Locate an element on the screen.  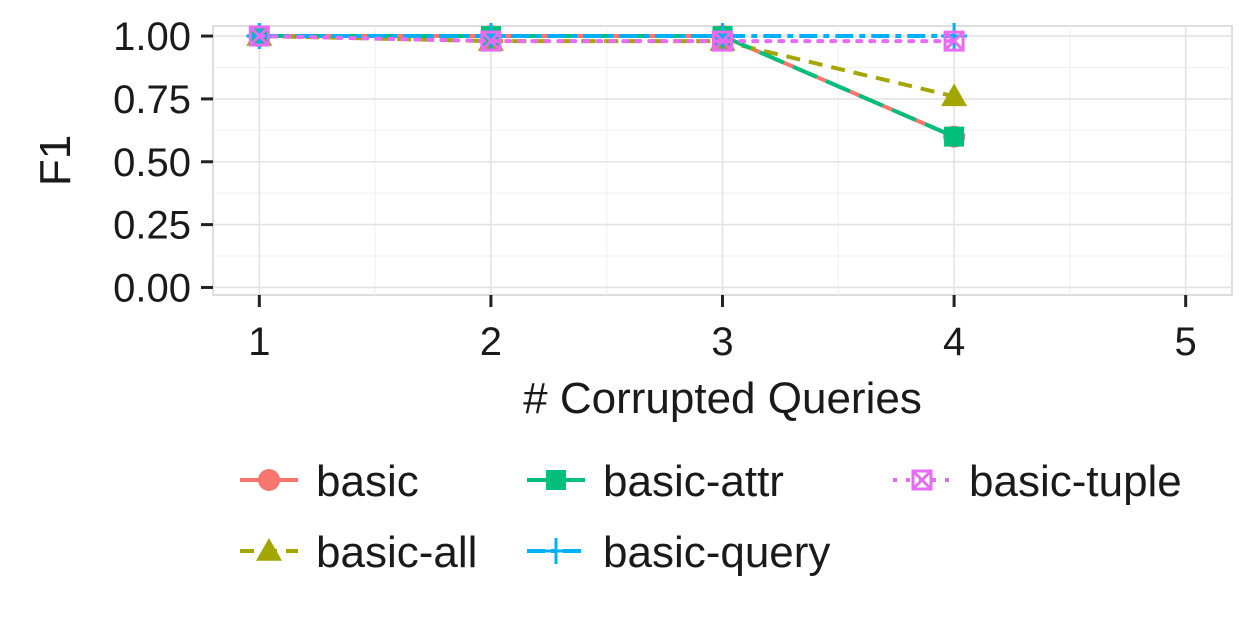
y-tick-label: 0.50 is located at coordinates (152, 163).